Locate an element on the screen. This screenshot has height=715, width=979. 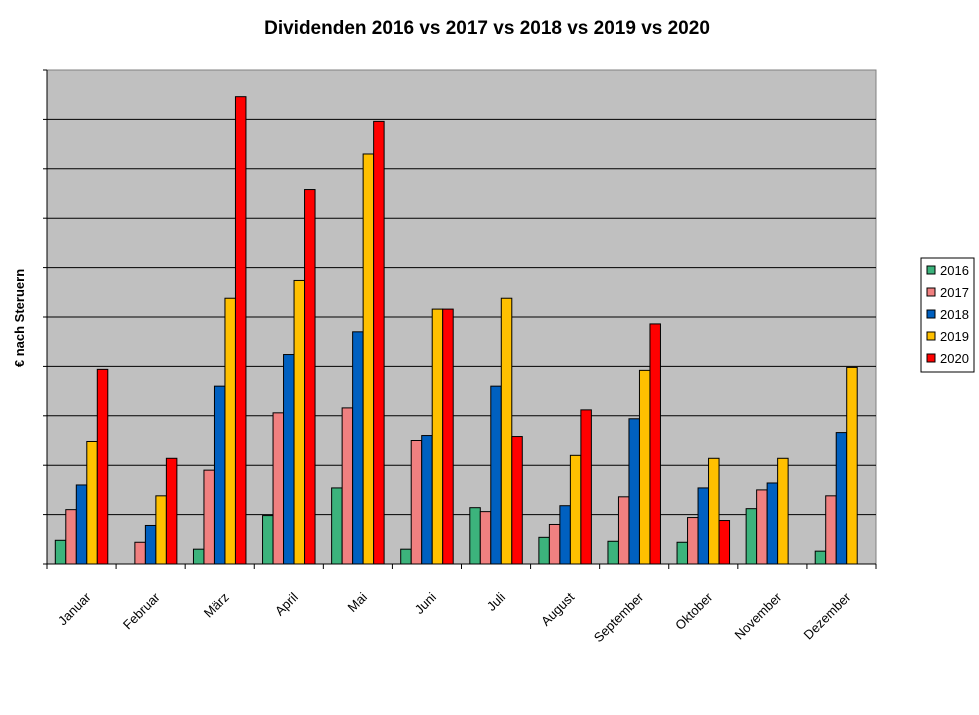
bar-2019-Mai is located at coordinates (368, 359).